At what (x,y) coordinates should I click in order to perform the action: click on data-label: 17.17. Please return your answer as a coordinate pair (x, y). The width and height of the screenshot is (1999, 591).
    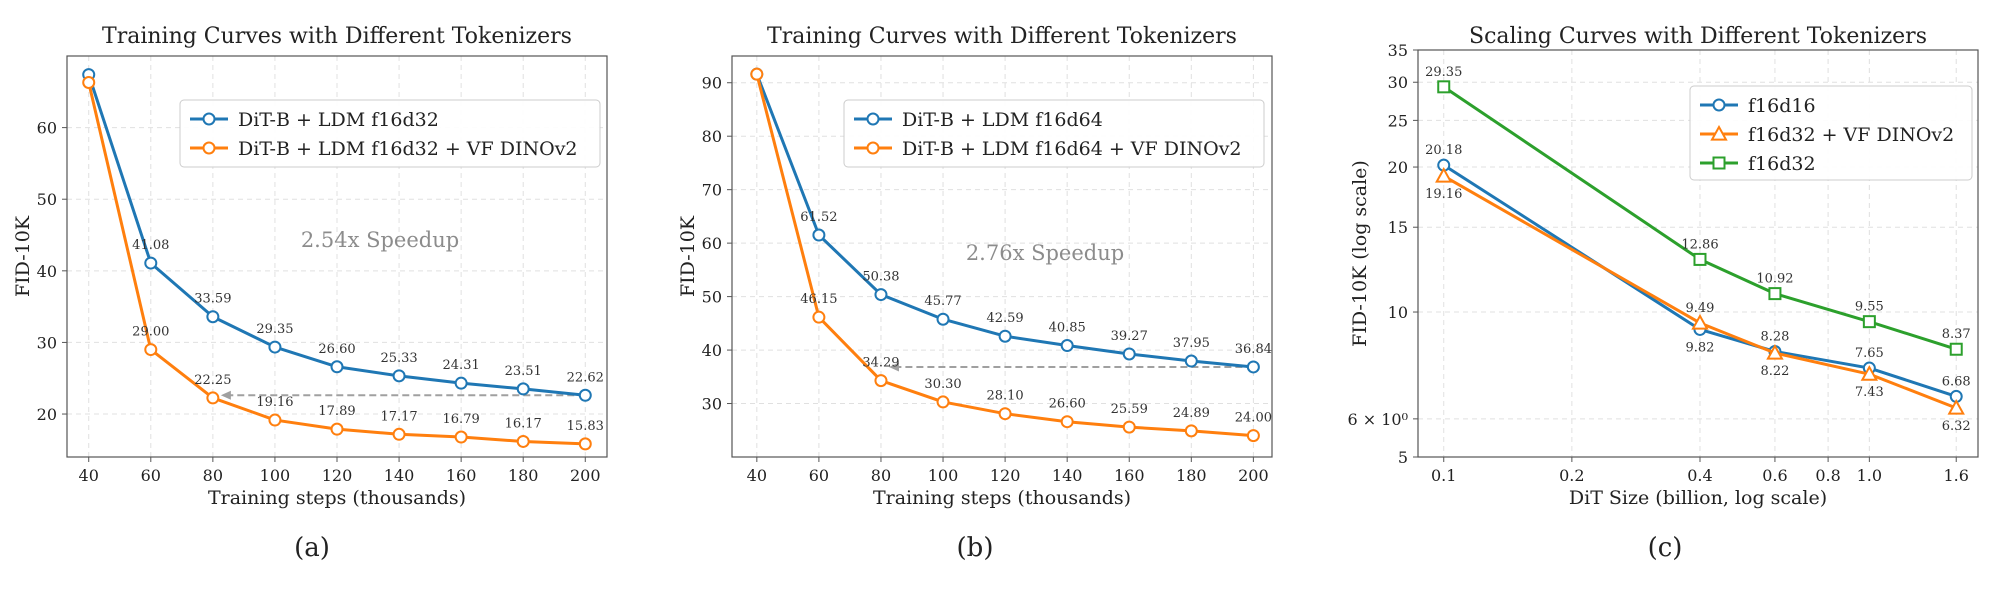
    Looking at the image, I should click on (398, 416).